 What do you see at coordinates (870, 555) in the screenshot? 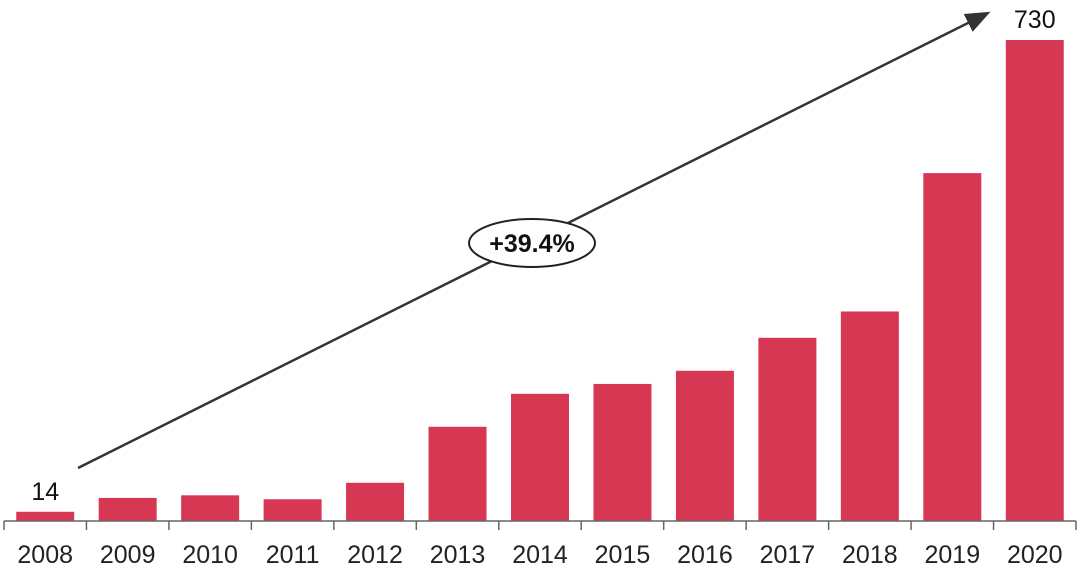
I see `x-tick-label-2018: 2018` at bounding box center [870, 555].